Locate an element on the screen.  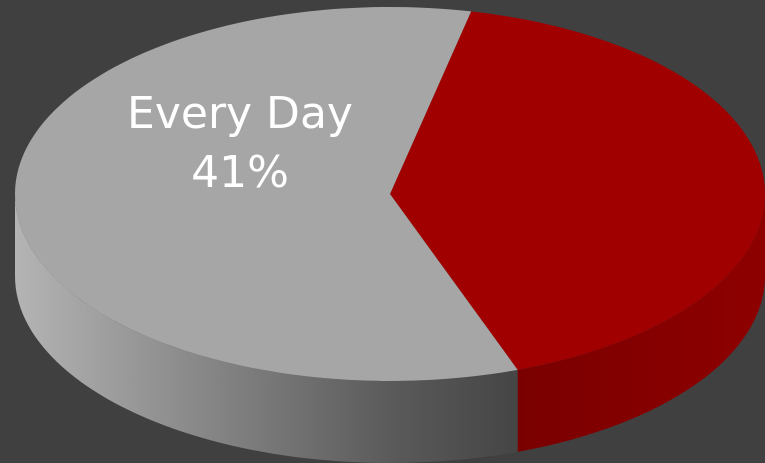
slice-label-name: Every Day is located at coordinates (240, 113).